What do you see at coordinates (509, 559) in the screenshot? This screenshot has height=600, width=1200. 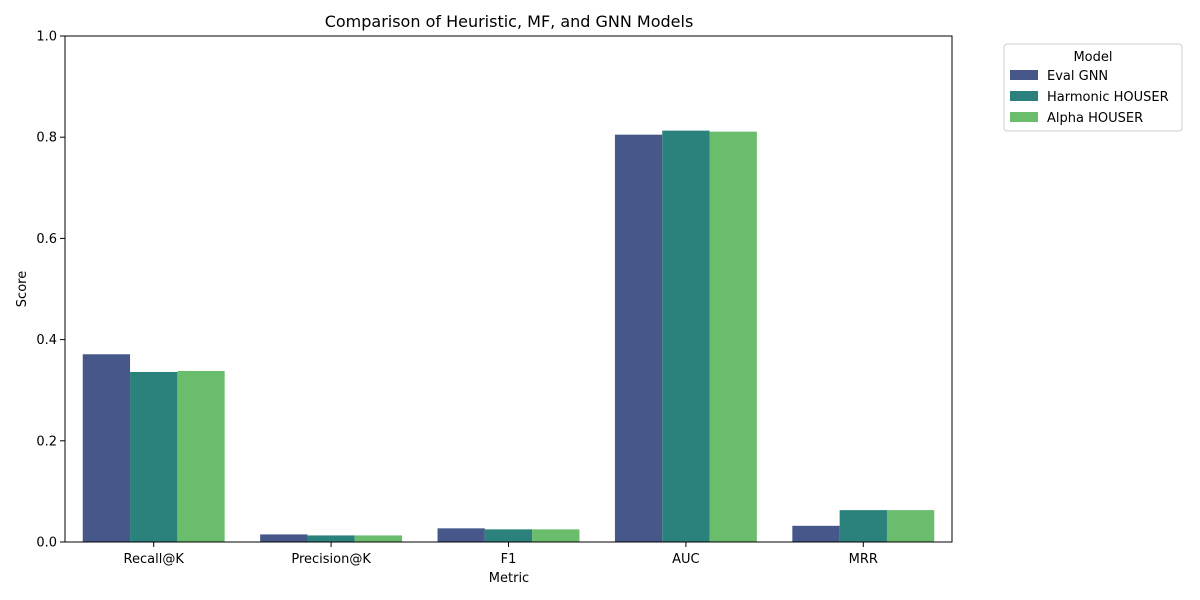 I see `x-tick-label: F1` at bounding box center [509, 559].